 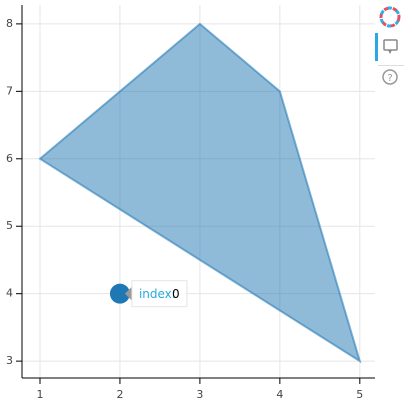 I want to click on x-tick-label: 5, so click(x=359, y=394).